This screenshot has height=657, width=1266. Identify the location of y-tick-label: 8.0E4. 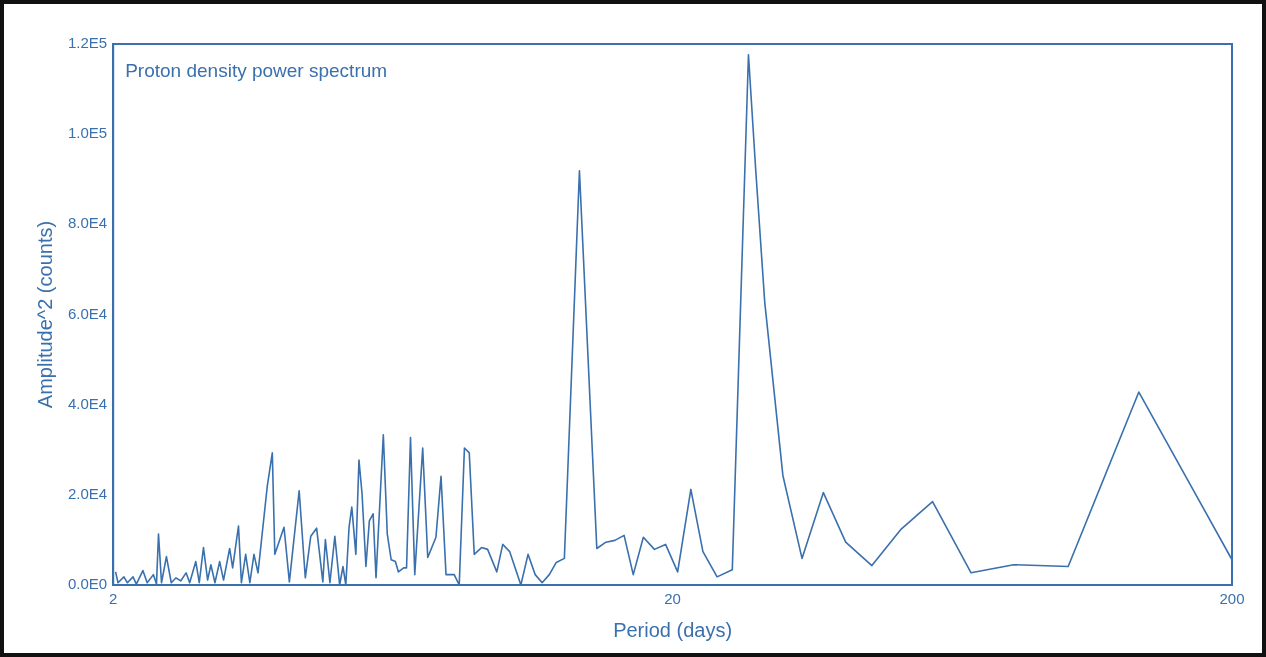
(88, 223).